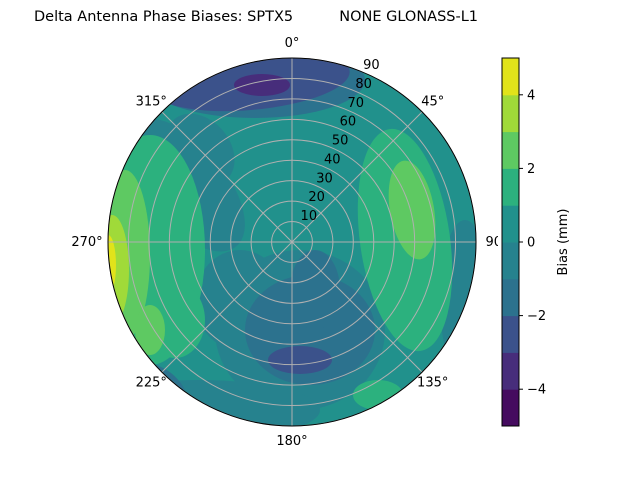 The height and width of the screenshot is (480, 640). What do you see at coordinates (531, 169) in the screenshot?
I see `colorbar-tick-label: 2` at bounding box center [531, 169].